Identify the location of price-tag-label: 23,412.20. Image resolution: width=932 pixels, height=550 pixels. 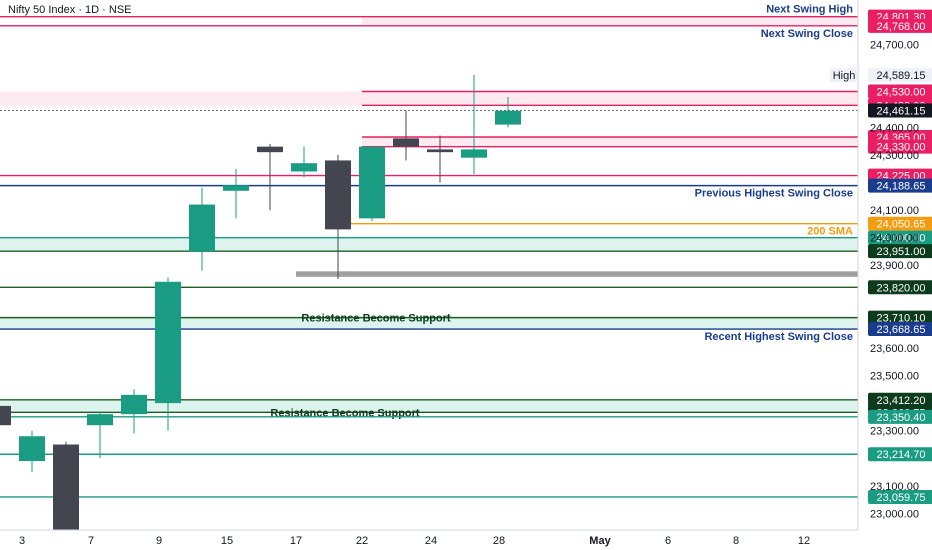
(901, 401).